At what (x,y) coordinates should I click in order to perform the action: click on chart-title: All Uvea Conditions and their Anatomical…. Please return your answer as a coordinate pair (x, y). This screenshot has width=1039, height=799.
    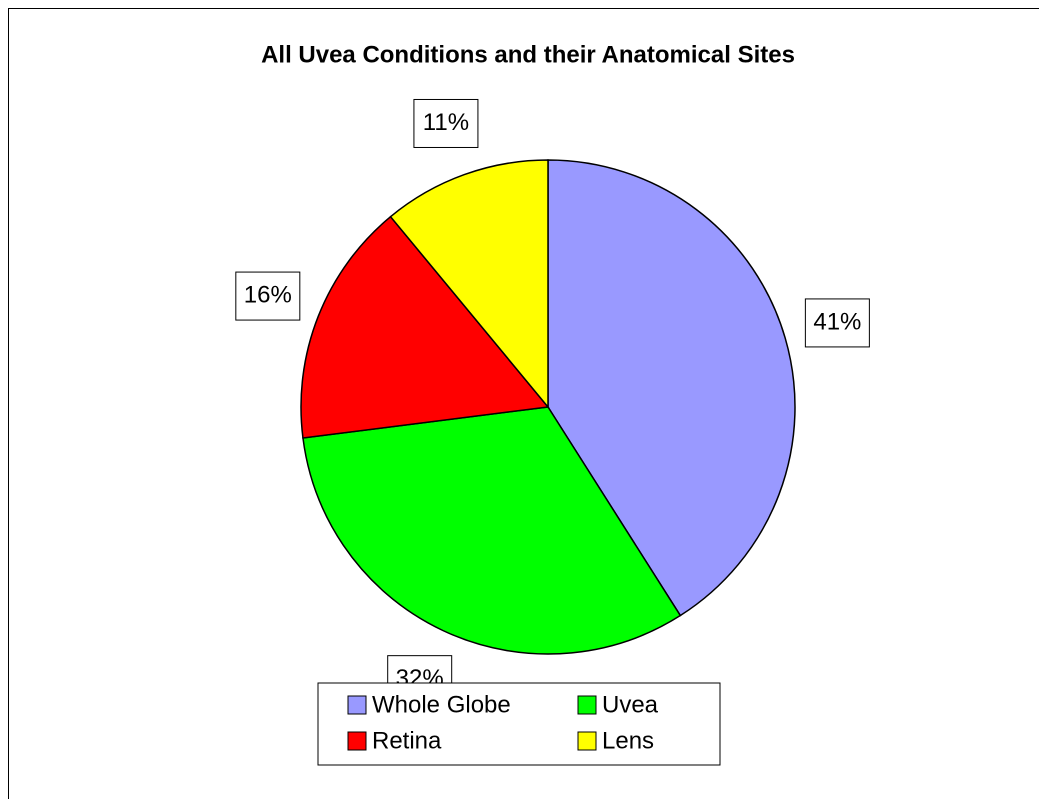
    Looking at the image, I should click on (528, 54).